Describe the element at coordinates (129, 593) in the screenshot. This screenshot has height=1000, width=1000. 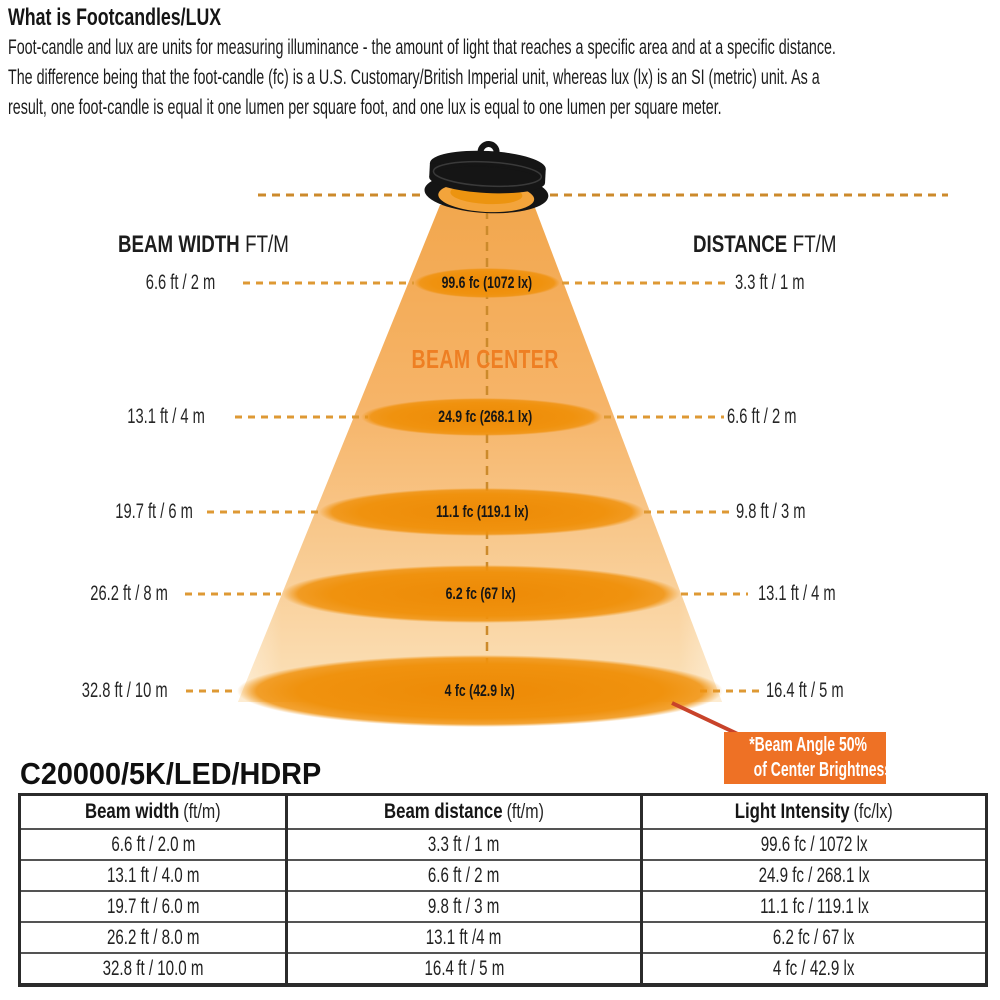
I see `beam-width-label-4: 26.2 ft / 8 m` at that location.